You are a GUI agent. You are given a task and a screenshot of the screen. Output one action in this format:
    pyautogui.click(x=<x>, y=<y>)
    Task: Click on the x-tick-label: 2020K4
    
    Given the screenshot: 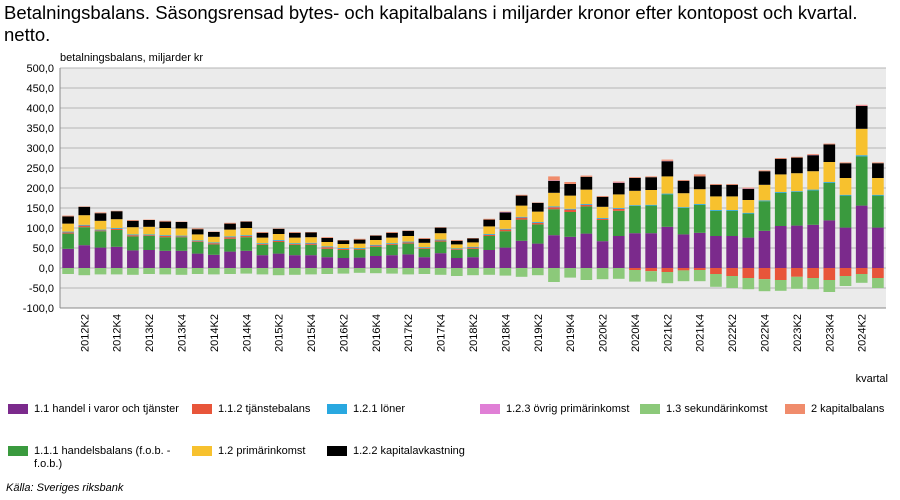 What is the action you would take?
    pyautogui.click(x=636, y=333)
    